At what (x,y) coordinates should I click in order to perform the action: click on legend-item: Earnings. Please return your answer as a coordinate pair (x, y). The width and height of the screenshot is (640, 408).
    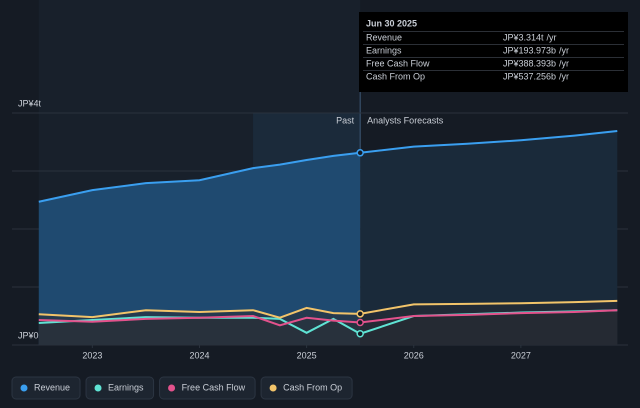
    Looking at the image, I should click on (120, 388).